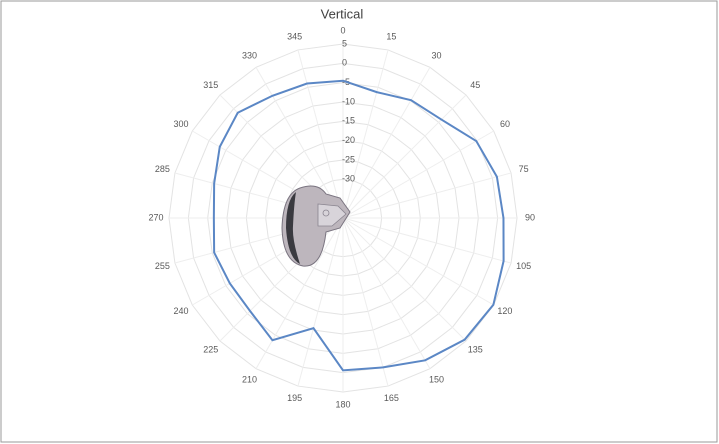 This screenshot has height=444, width=719. Describe the element at coordinates (504, 311) in the screenshot. I see `angle-label: 120` at that location.